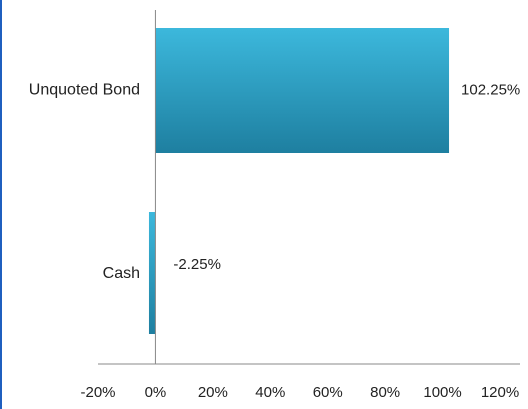 The image size is (528, 409). What do you see at coordinates (490, 89) in the screenshot?
I see `data-label-unquoted-bond: 102.25%` at bounding box center [490, 89].